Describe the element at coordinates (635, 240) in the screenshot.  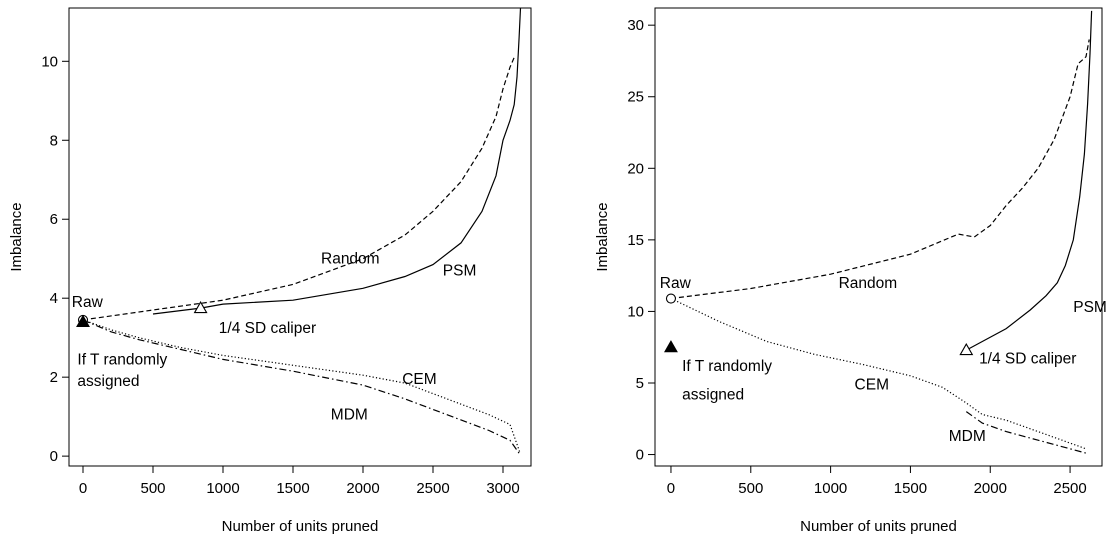
I see `y-tick-label: 15` at that location.